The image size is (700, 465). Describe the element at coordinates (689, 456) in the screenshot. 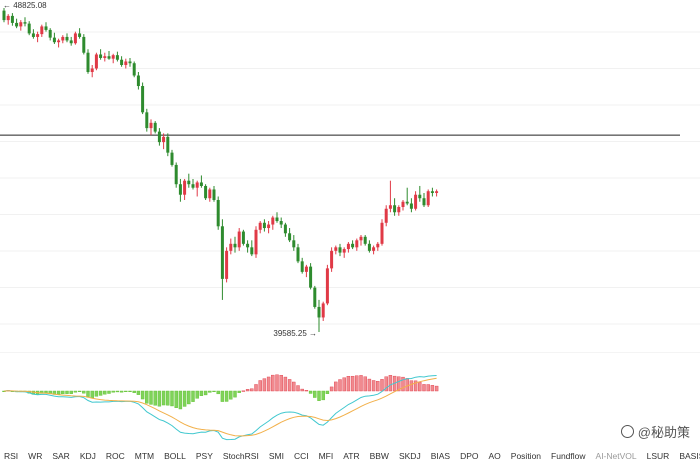

I see `tab-basis: BASIS` at that location.